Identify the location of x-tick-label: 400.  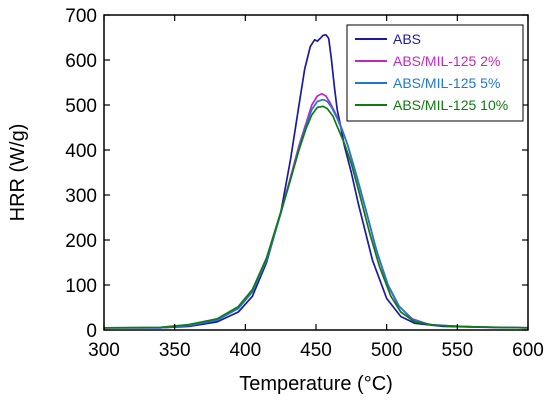
(245, 350).